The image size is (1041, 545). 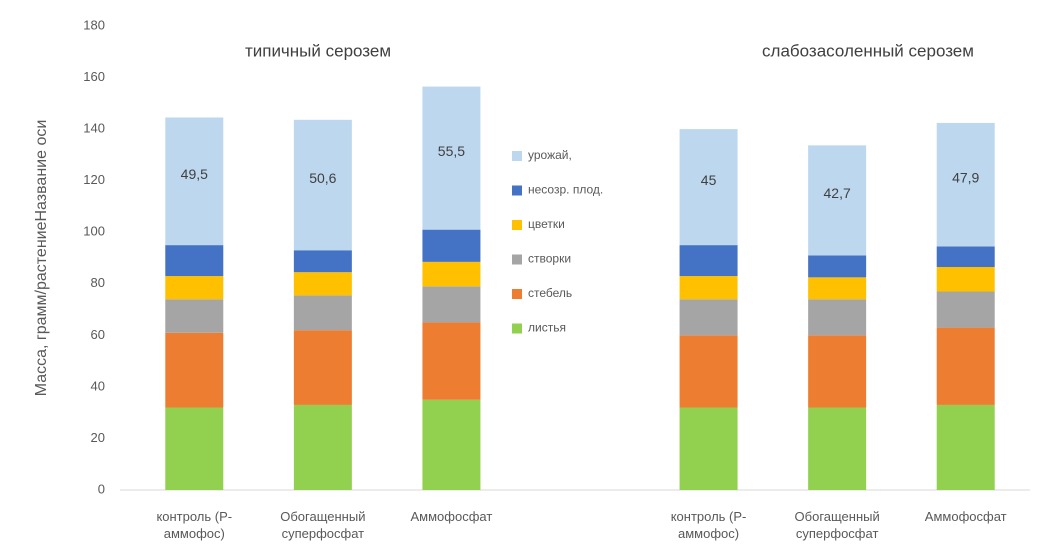 What do you see at coordinates (318, 50) in the screenshot?
I see `group-title: типичный серозем` at bounding box center [318, 50].